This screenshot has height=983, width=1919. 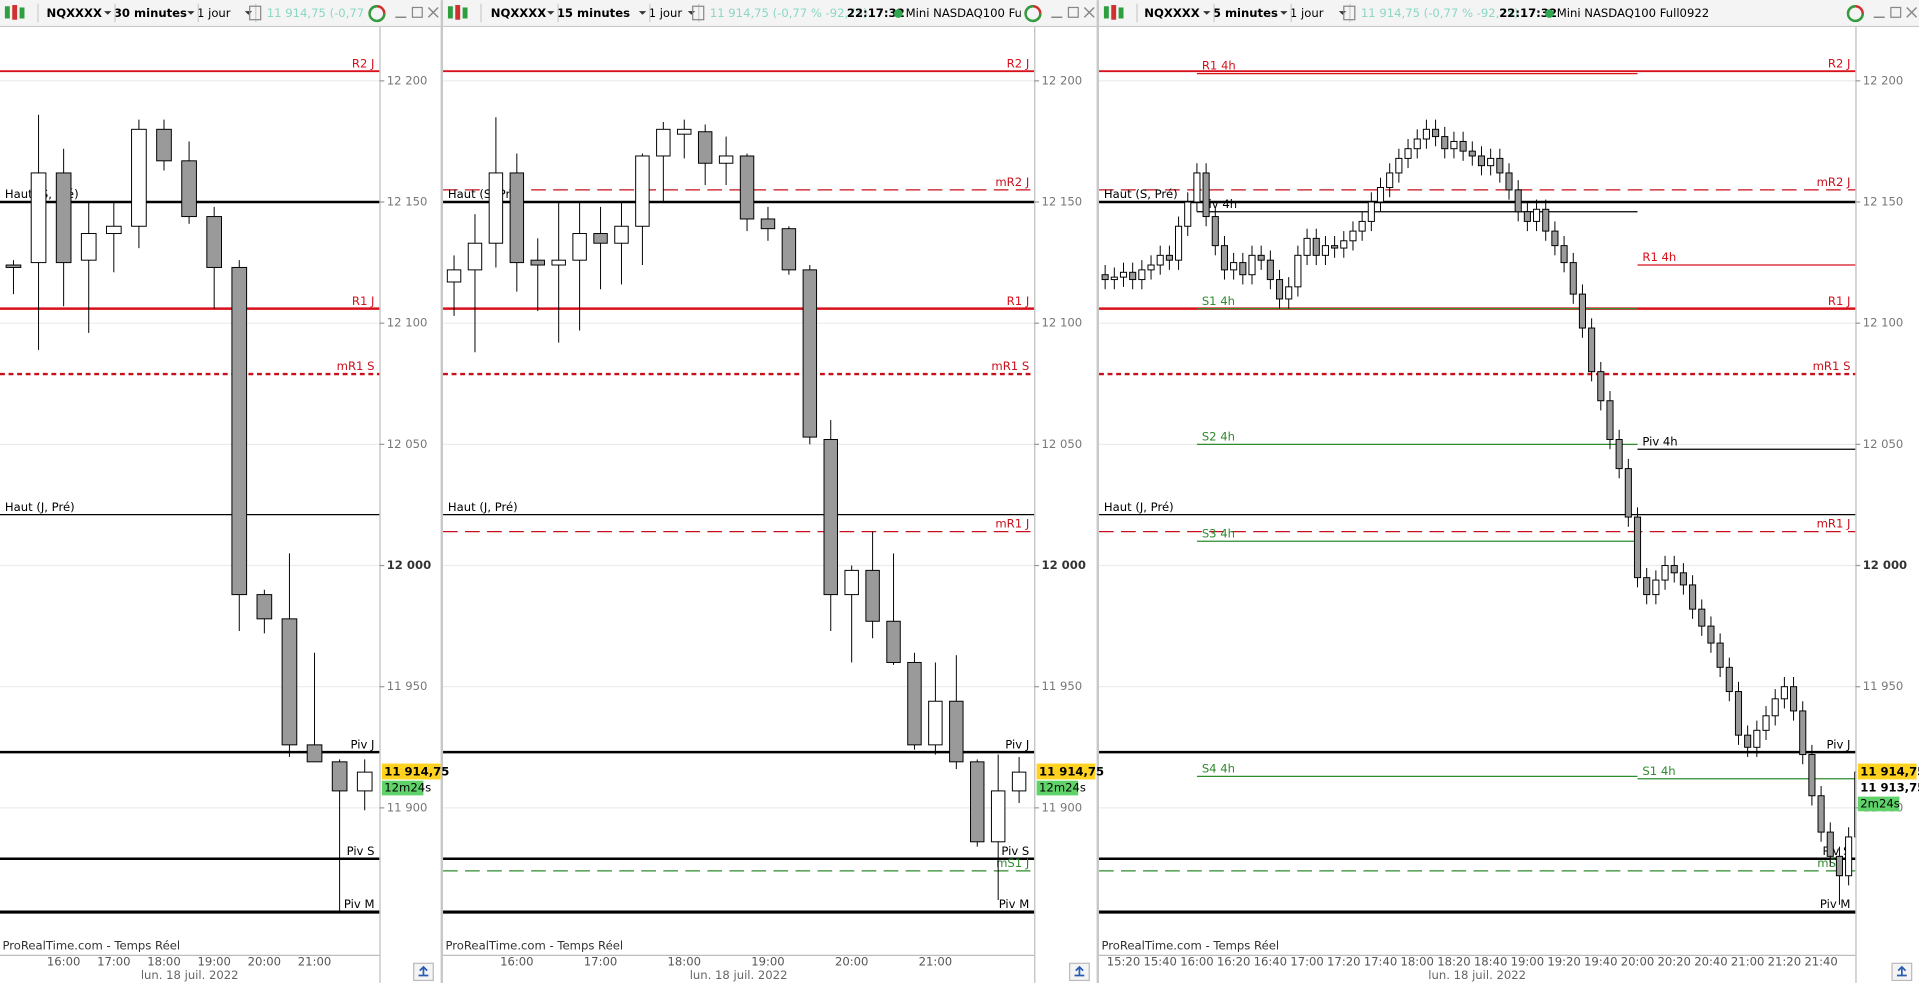 What do you see at coordinates (1885, 565) in the screenshot?
I see `y-tick-label: 12 000` at bounding box center [1885, 565].